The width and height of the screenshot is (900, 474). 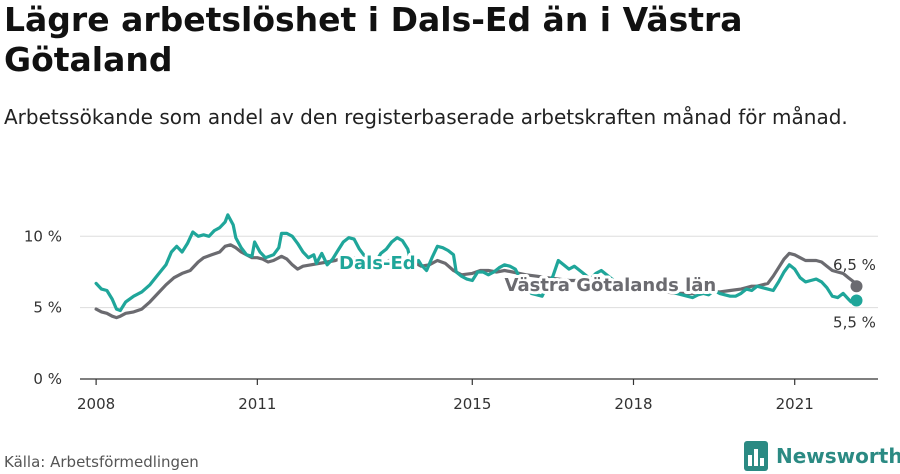 I want to click on end-value-label-dals-ed: 5,5 %, so click(x=854, y=323).